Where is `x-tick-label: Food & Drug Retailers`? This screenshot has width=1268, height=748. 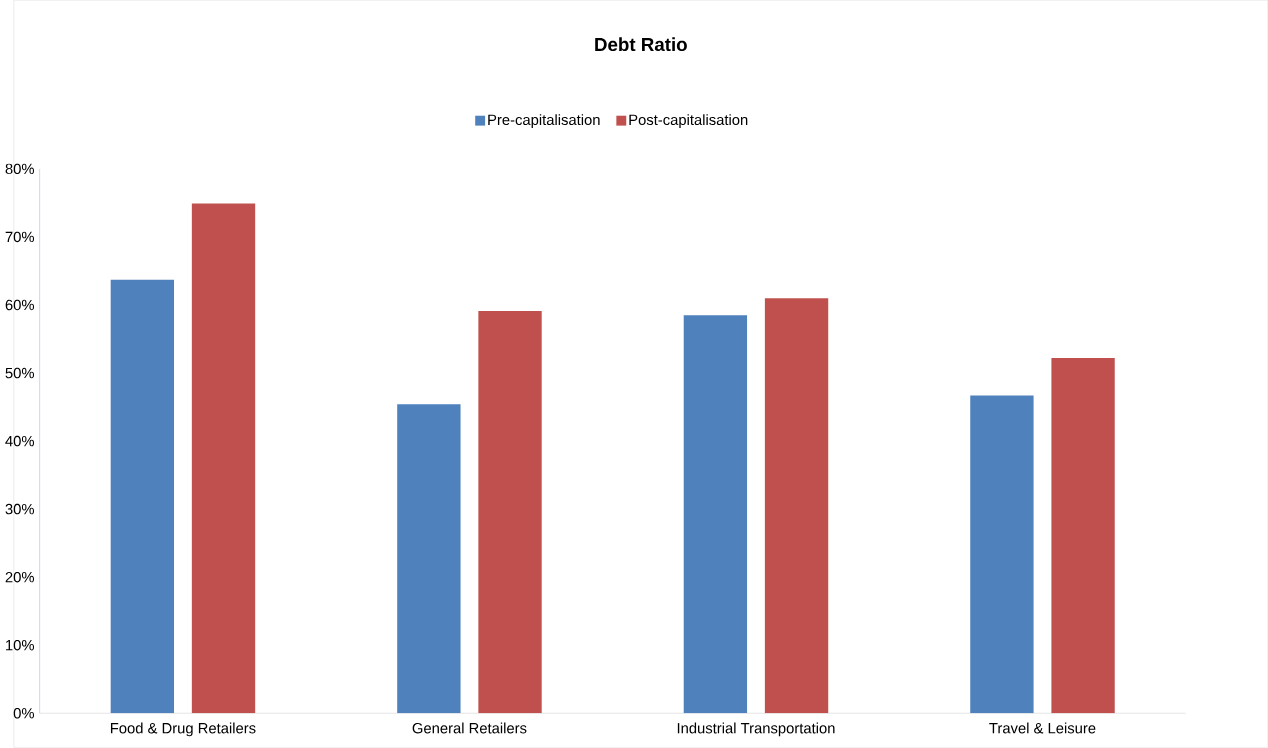 x-tick-label: Food & Drug Retailers is located at coordinates (183, 729).